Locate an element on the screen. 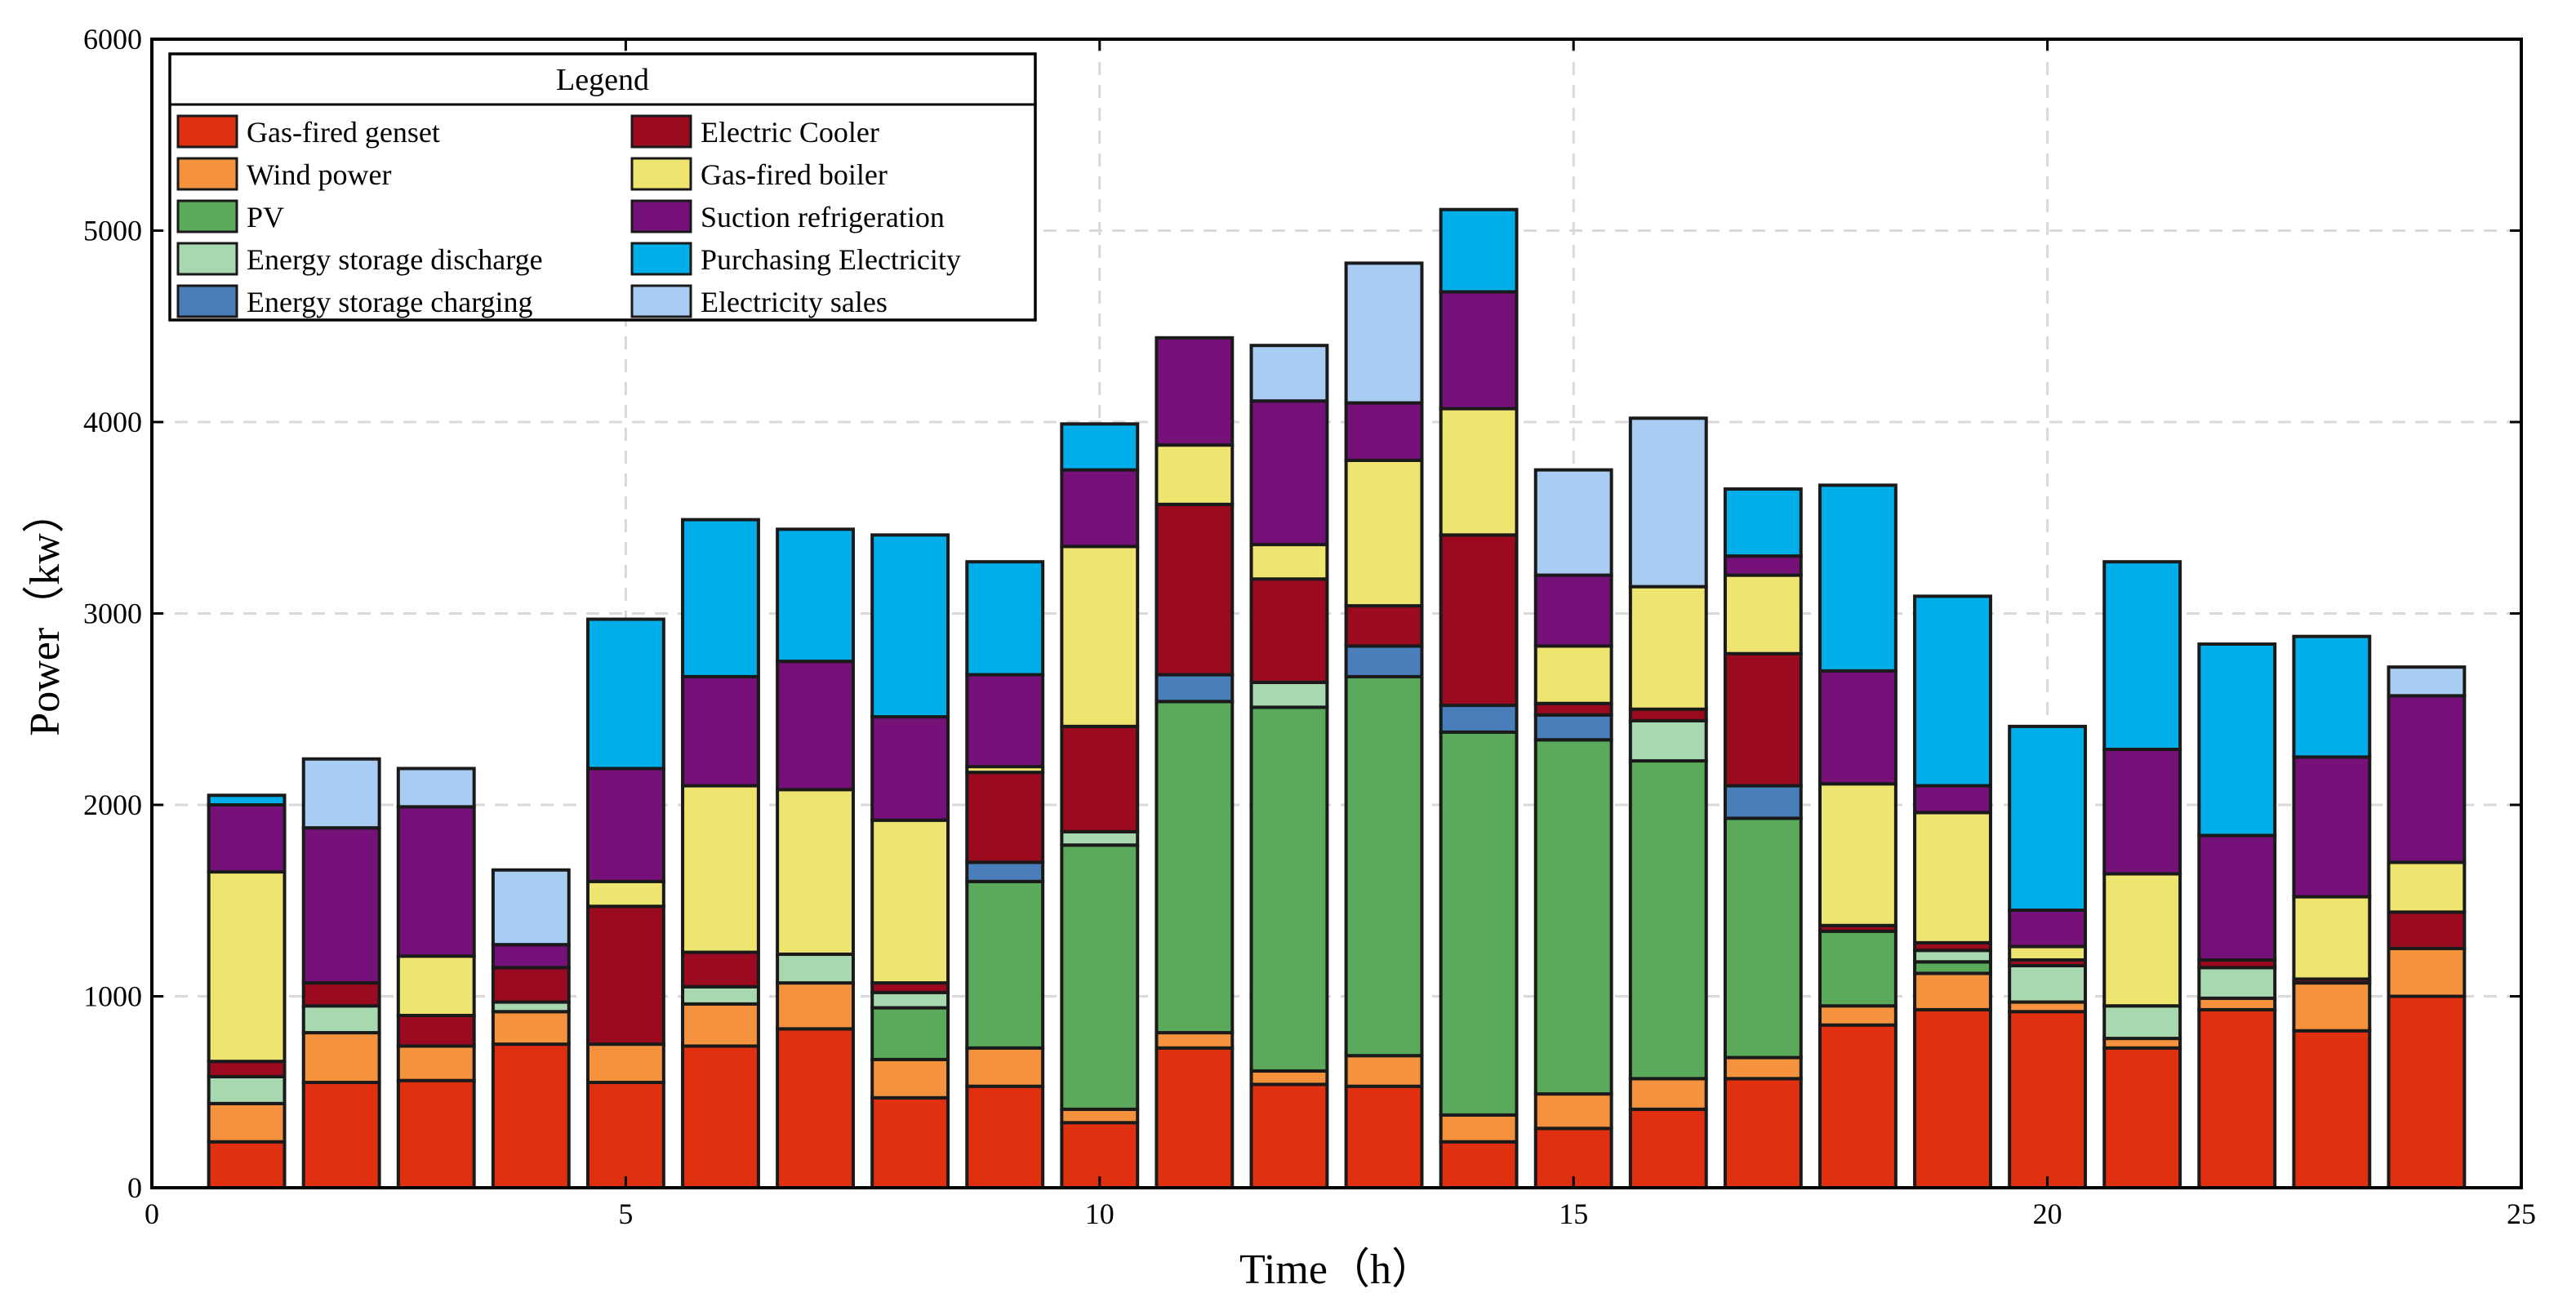  y-tick-label: 6000 is located at coordinates (112, 40).